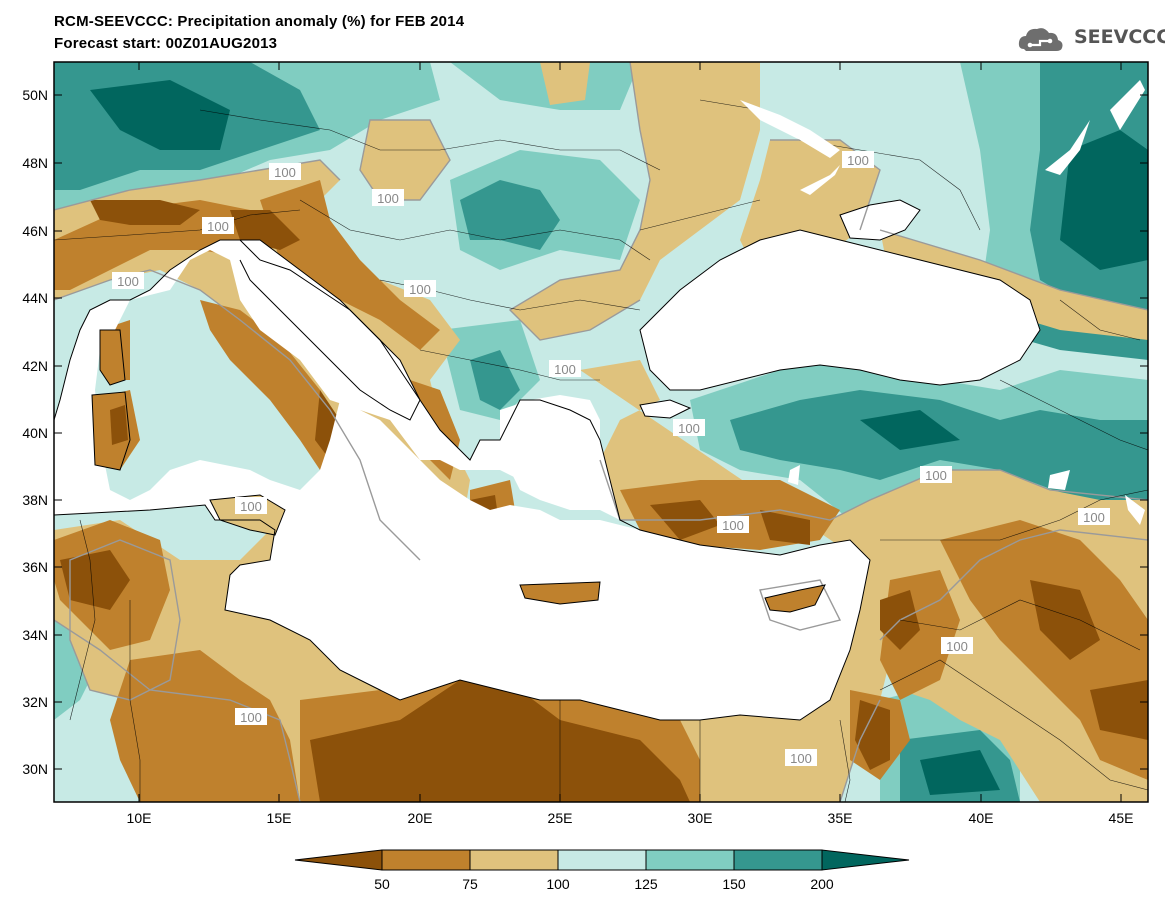  I want to click on lon-label: 10E, so click(139, 818).